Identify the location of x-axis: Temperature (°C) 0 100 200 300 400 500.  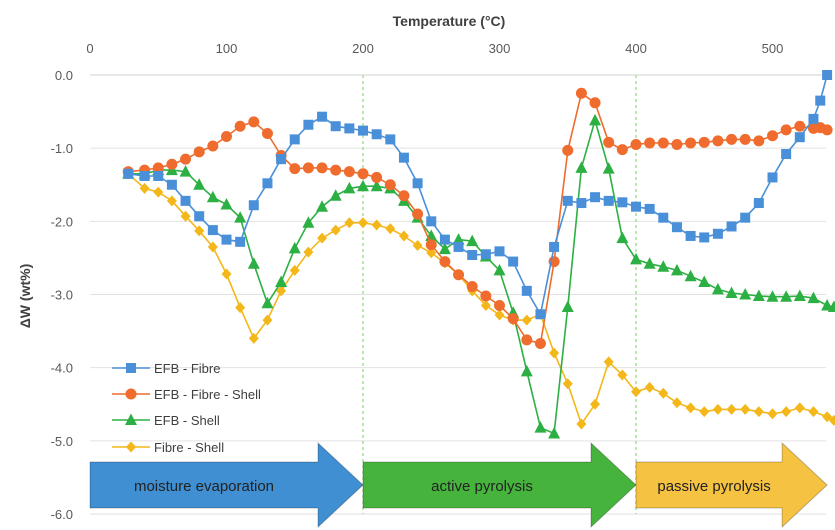
(456, 44).